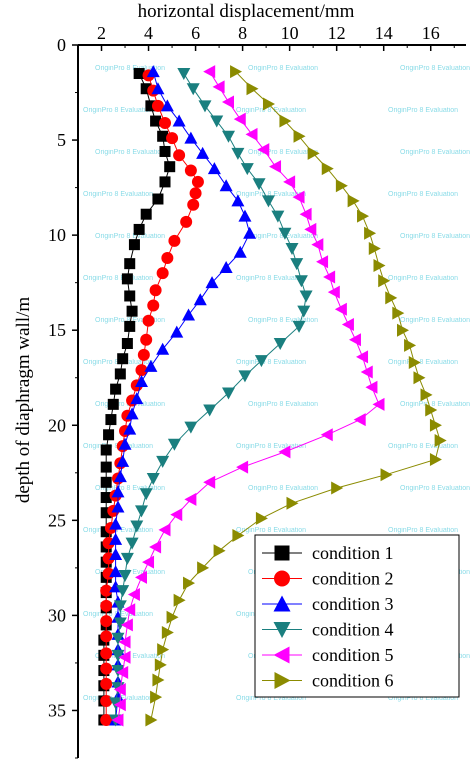 This screenshot has height=761, width=474. What do you see at coordinates (384, 33) in the screenshot?
I see `x-tick-label: 14` at bounding box center [384, 33].